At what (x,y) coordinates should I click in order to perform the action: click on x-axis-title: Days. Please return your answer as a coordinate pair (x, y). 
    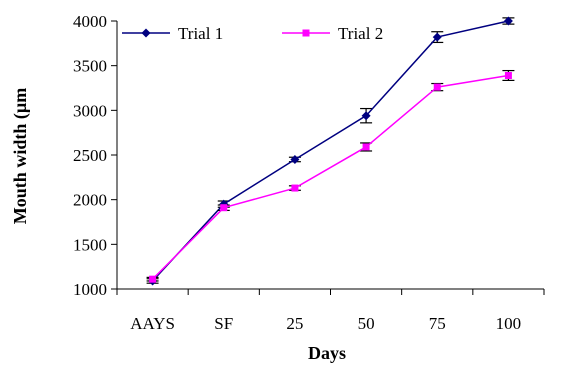
    Looking at the image, I should click on (327, 353).